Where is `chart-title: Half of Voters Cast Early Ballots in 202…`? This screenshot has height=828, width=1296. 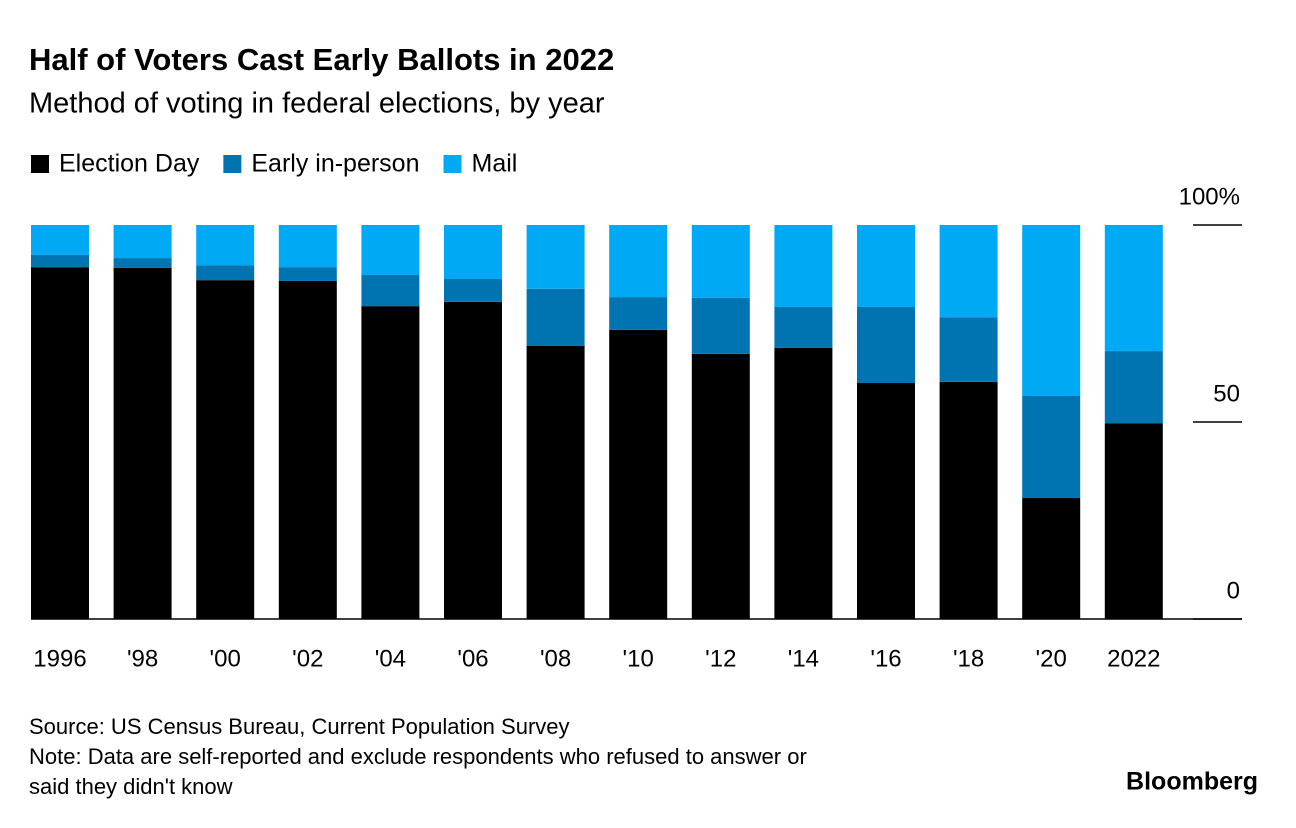
chart-title: Half of Voters Cast Early Ballots in 202… is located at coordinates (321, 59).